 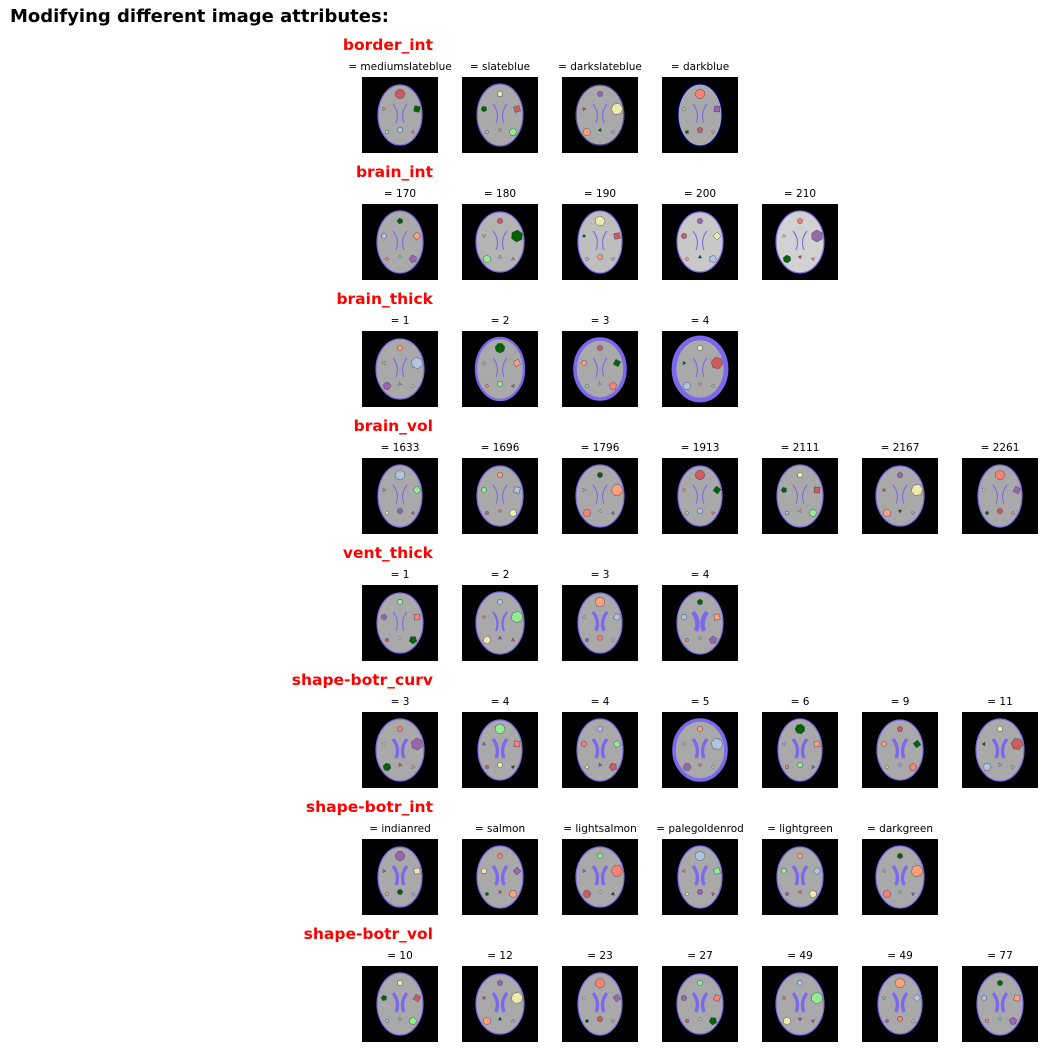 I want to click on thumbnail-caption: = darkslateblue, so click(x=600, y=67).